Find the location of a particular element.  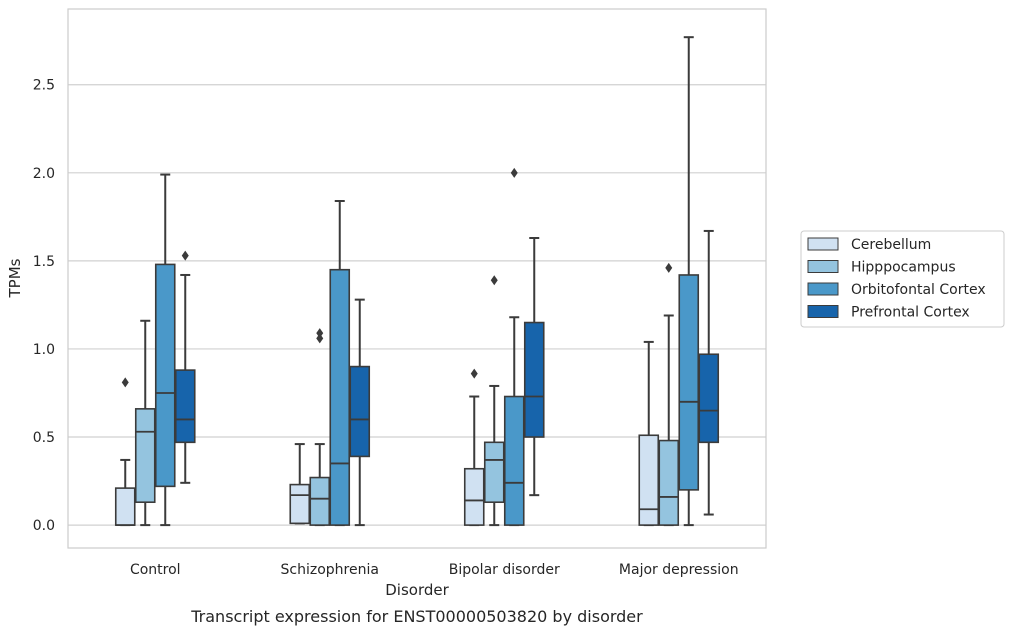

x-tick-label: Control is located at coordinates (155, 570).